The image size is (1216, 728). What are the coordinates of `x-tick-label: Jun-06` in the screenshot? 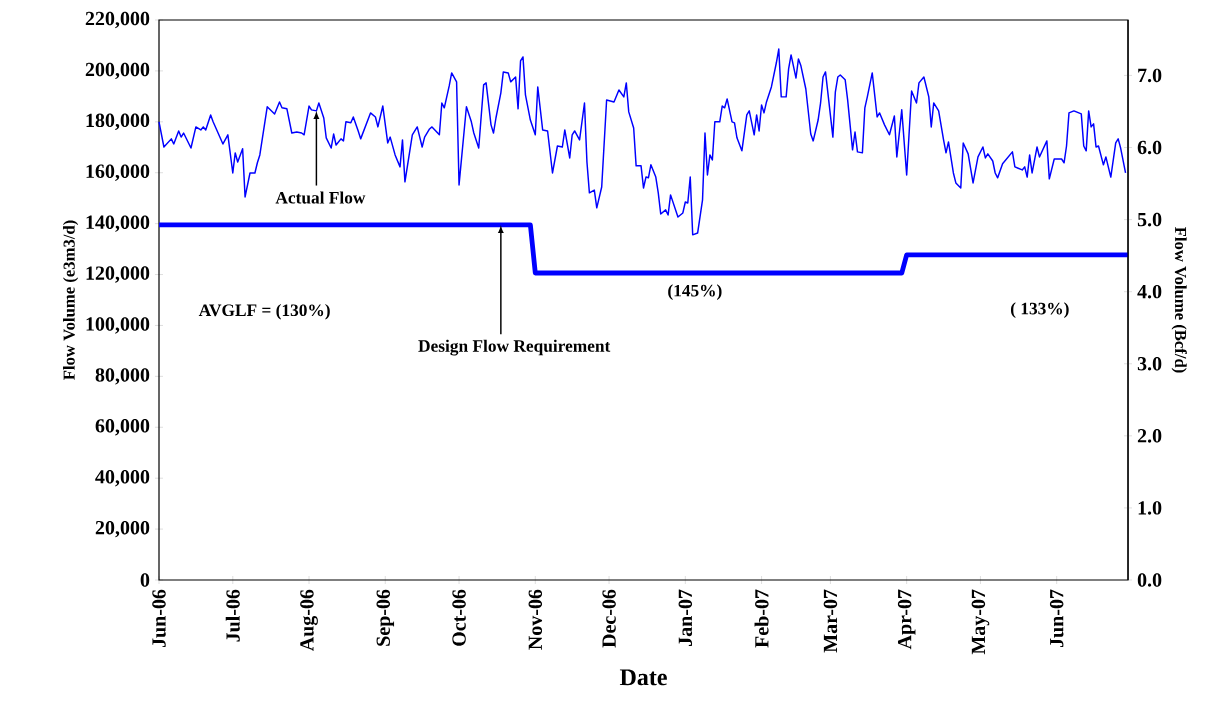 It's located at (159, 618).